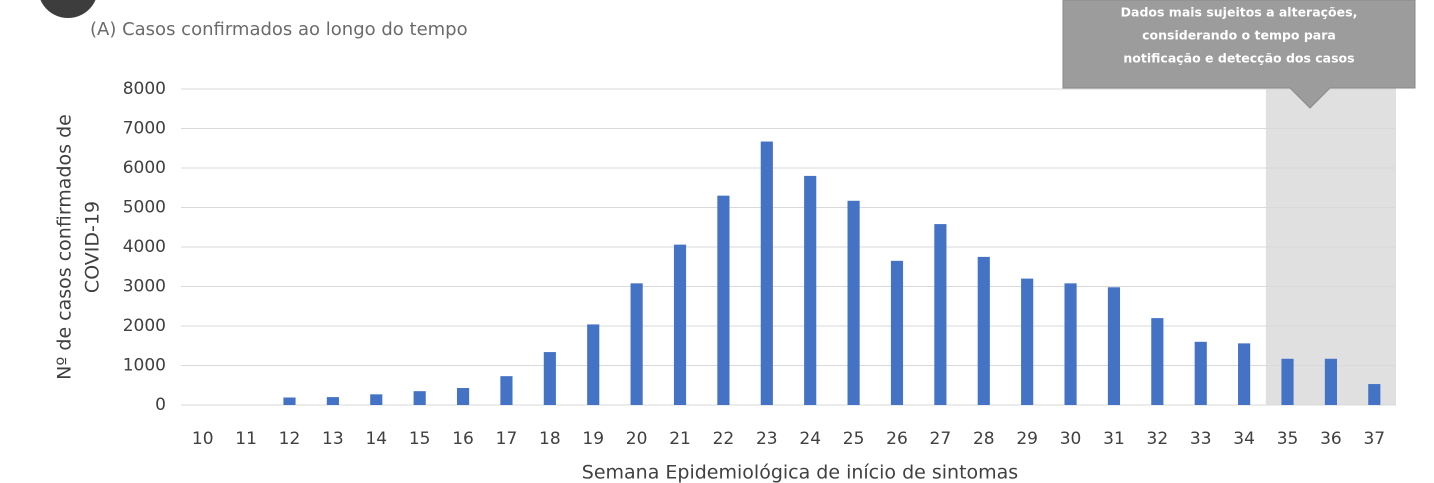 This screenshot has width=1434, height=483. I want to click on x-tick-label: 30, so click(1071, 439).